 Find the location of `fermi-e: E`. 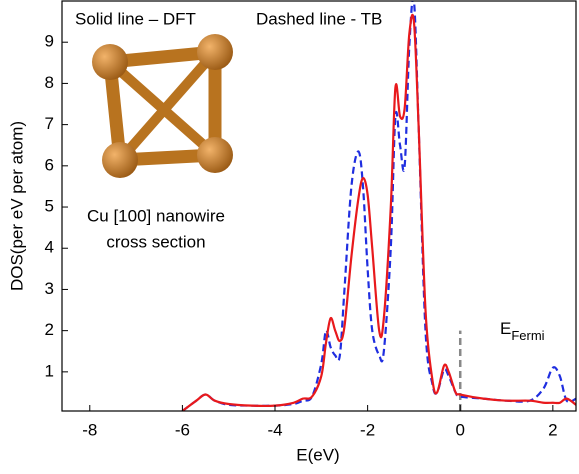

fermi-e: E is located at coordinates (505, 328).